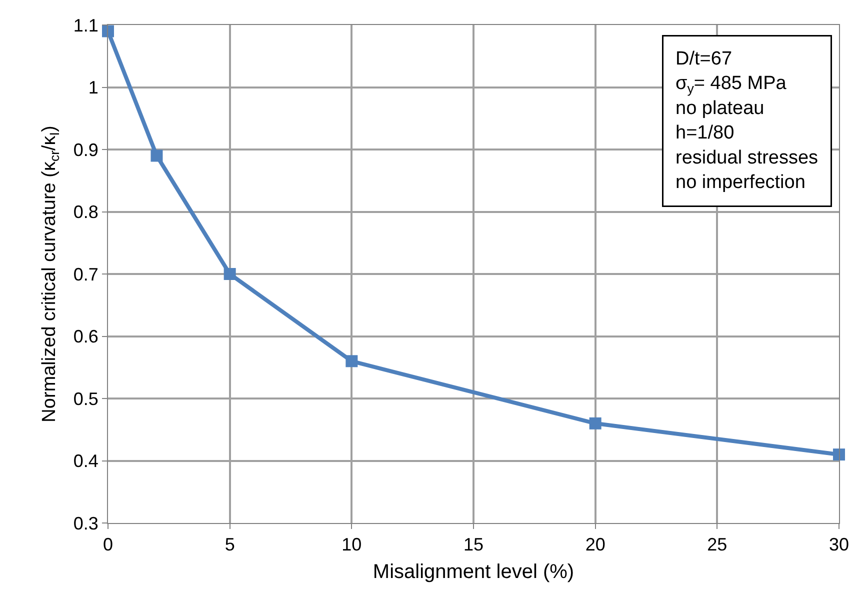 The height and width of the screenshot is (612, 861). Describe the element at coordinates (473, 544) in the screenshot. I see `x-tick-label: 15` at that location.